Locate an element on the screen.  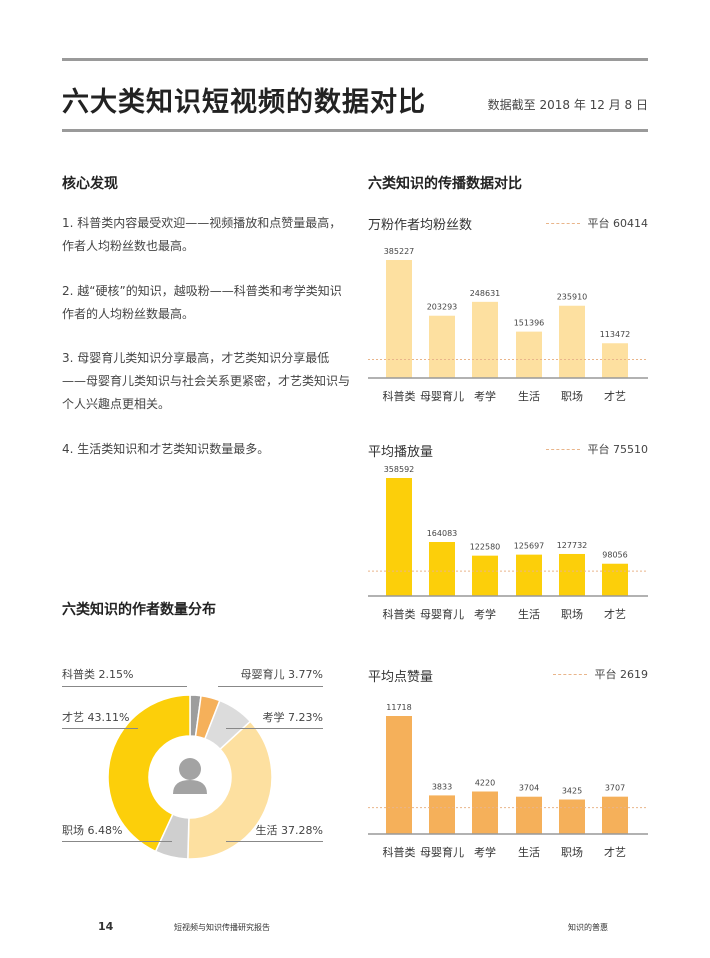
bar-value-label: 164083 is located at coordinates (442, 533).